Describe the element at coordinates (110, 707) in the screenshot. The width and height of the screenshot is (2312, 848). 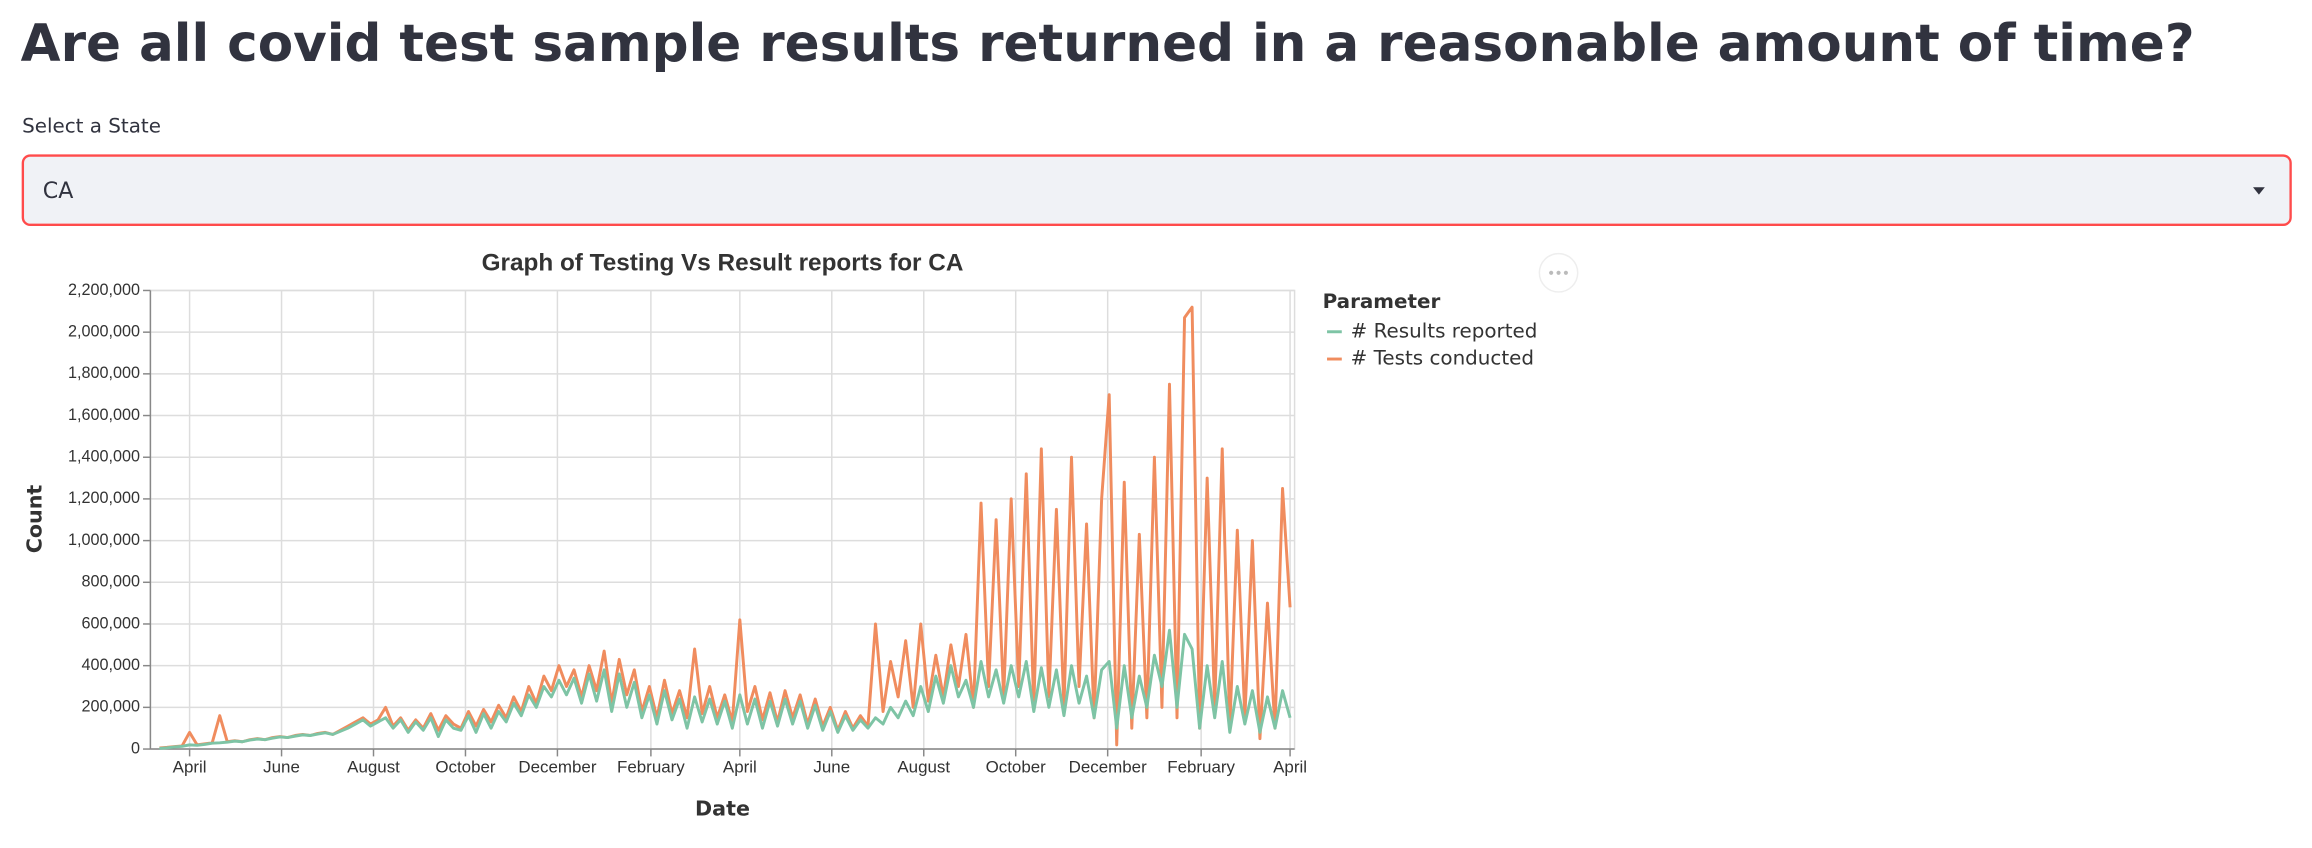
I see `y-tick-label: 200,000` at that location.